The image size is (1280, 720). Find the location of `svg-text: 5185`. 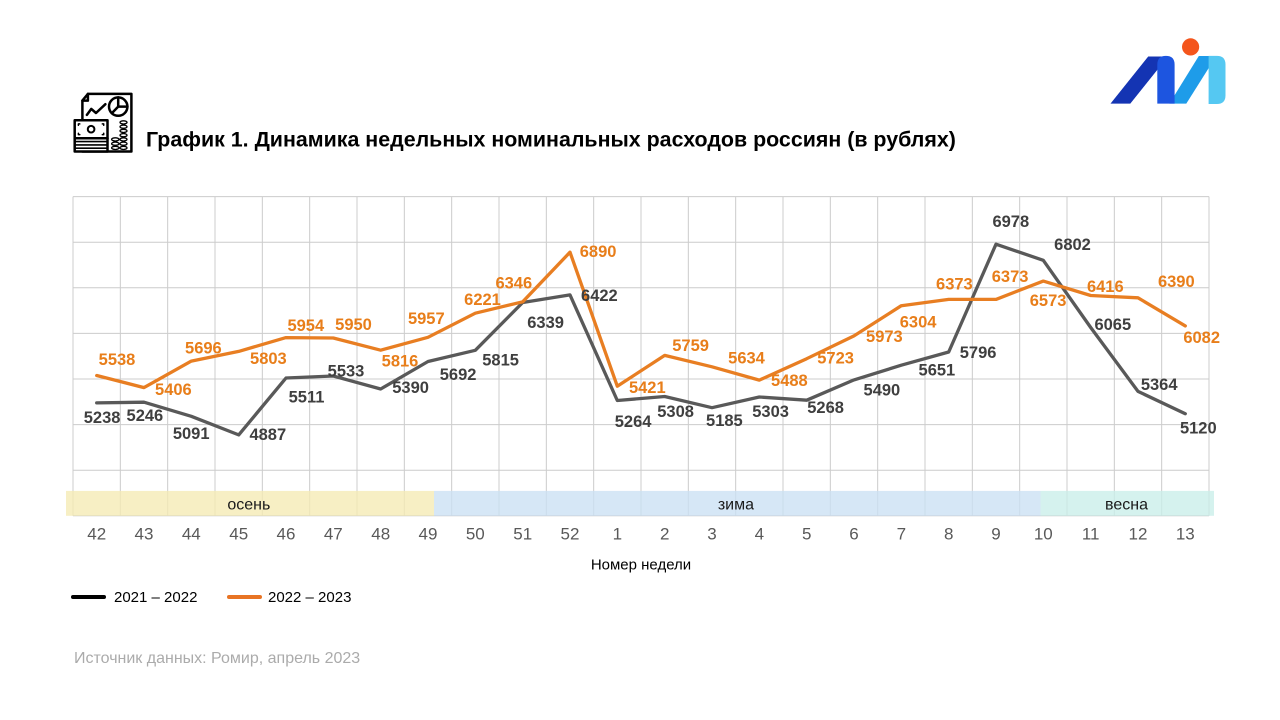

svg-text: 5185 is located at coordinates (724, 421).